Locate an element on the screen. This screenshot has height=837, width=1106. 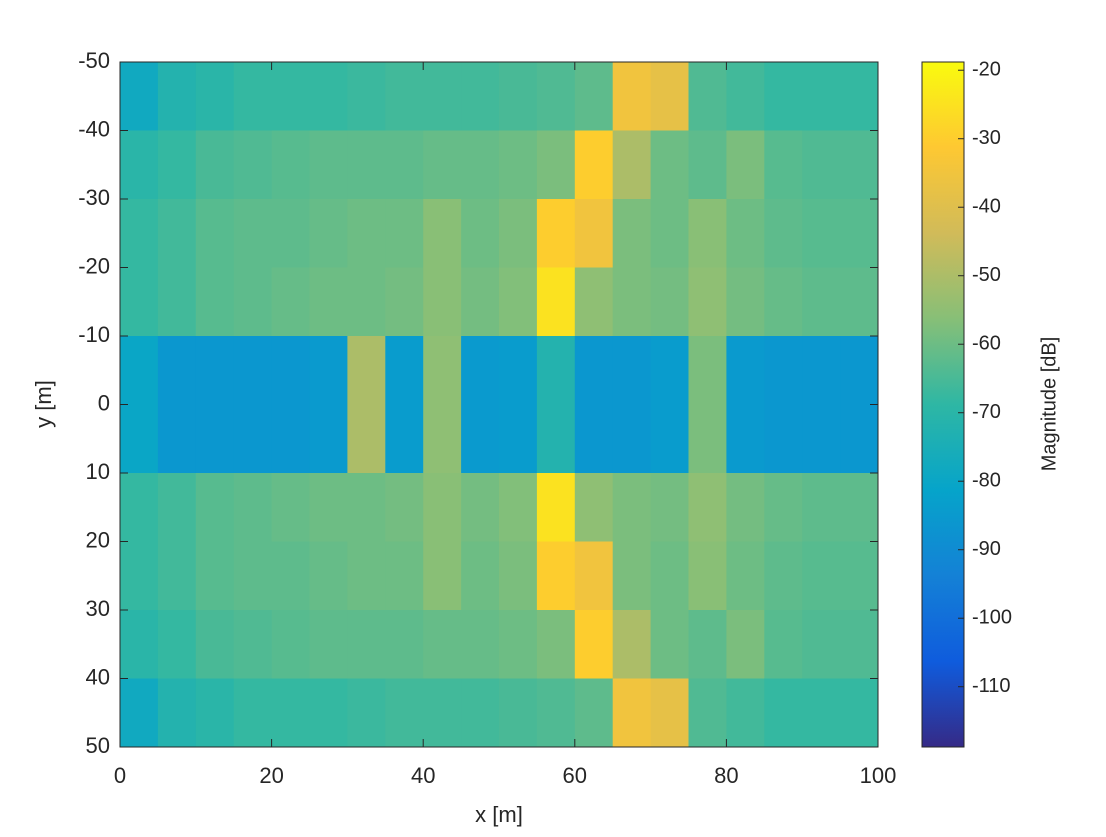
x-tick-label: 40 is located at coordinates (423, 775).